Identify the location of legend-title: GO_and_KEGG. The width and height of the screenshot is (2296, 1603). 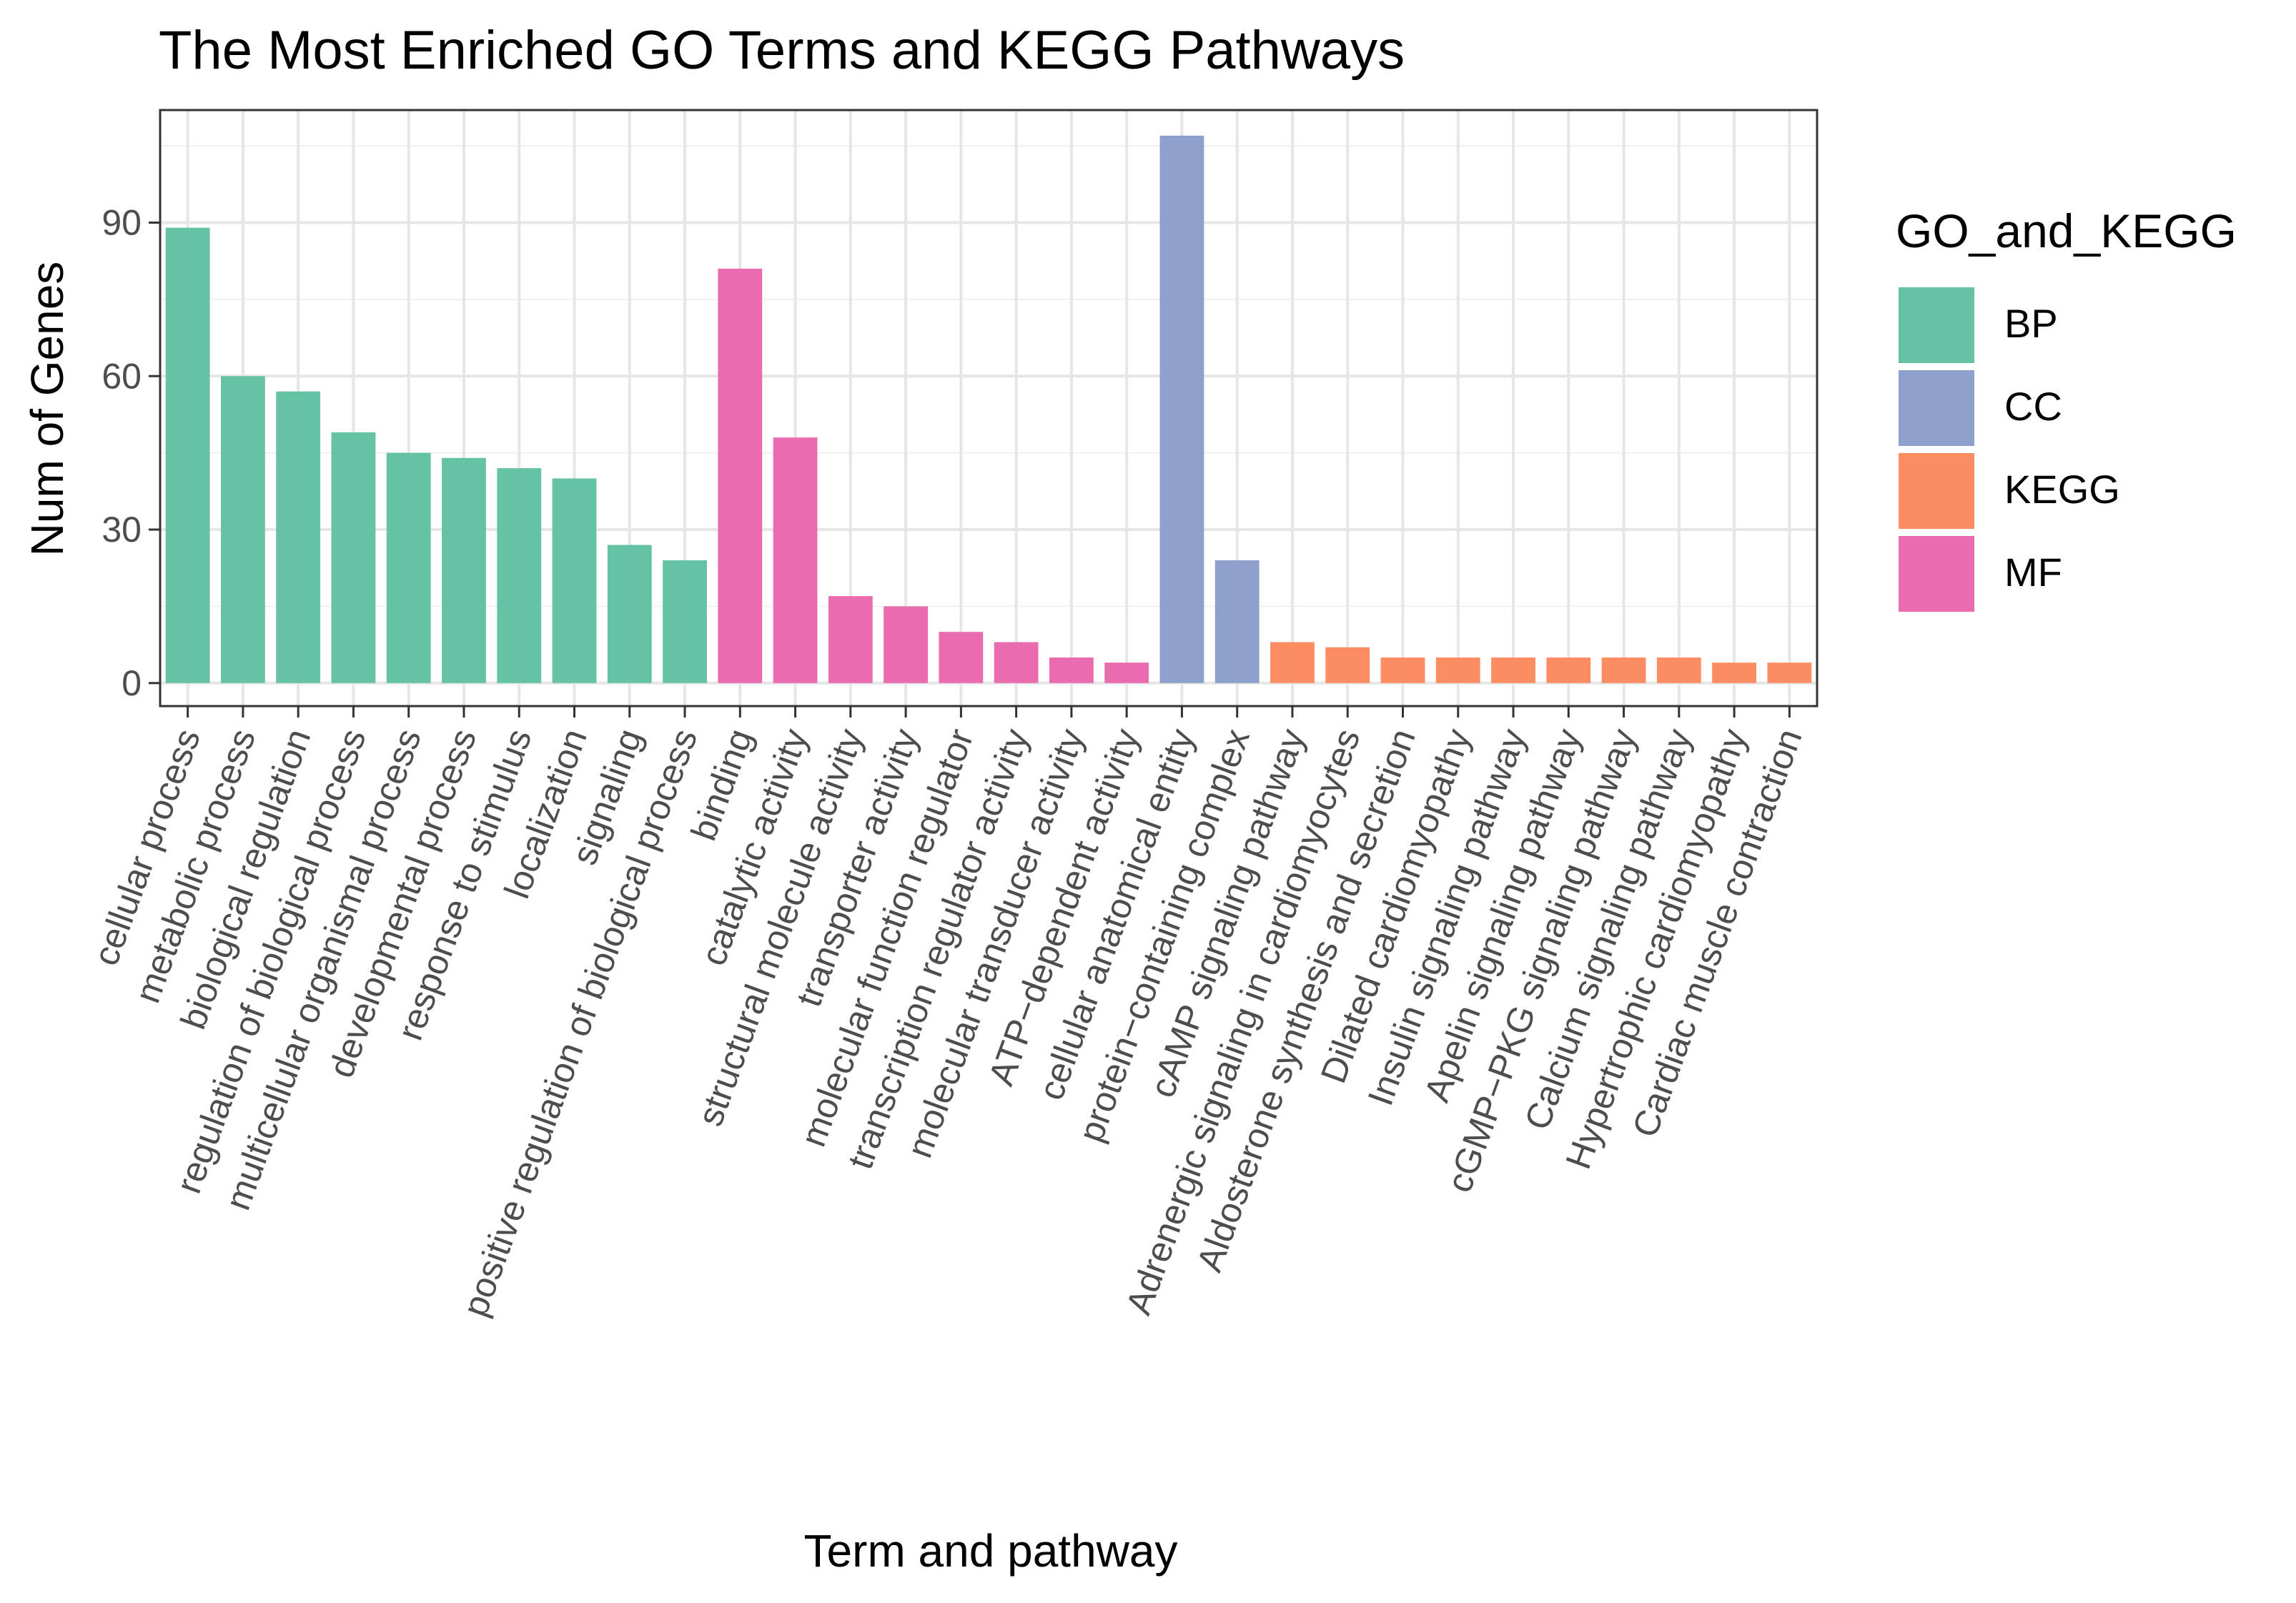
(2066, 230).